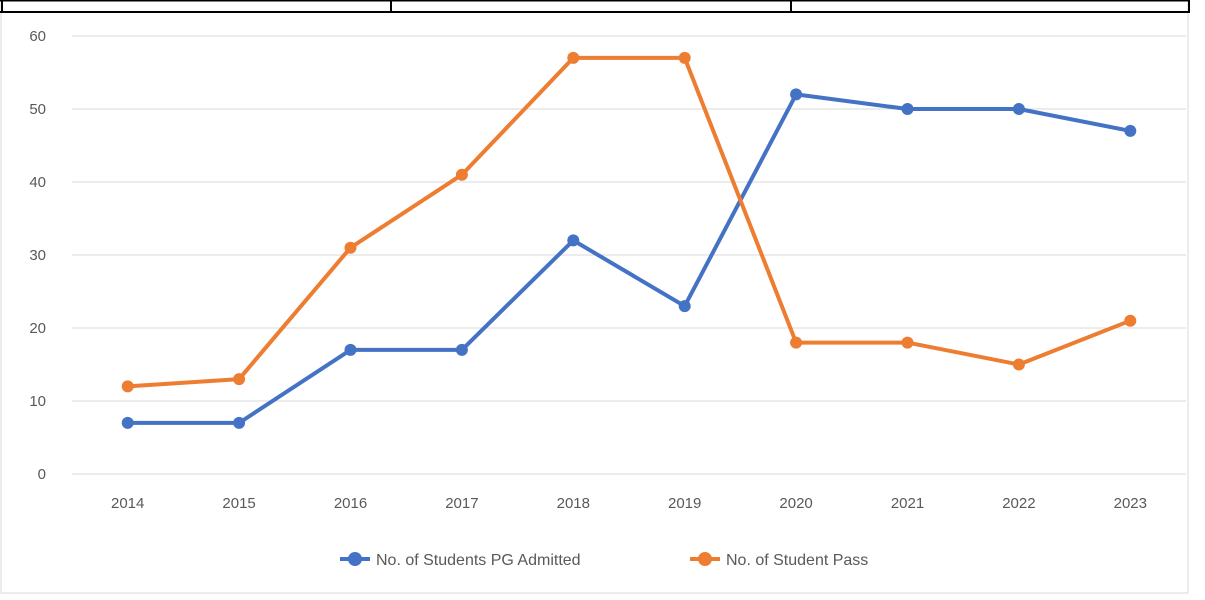 The width and height of the screenshot is (1205, 600). What do you see at coordinates (37, 182) in the screenshot?
I see `y-tick-label: 40` at bounding box center [37, 182].